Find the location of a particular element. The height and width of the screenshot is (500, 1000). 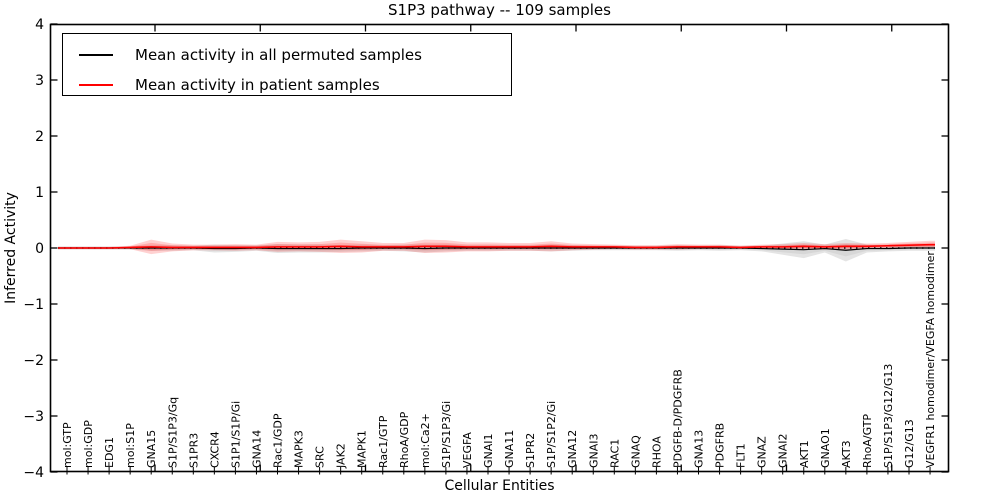

x-tick-label: FLT1 is located at coordinates (741, 455).